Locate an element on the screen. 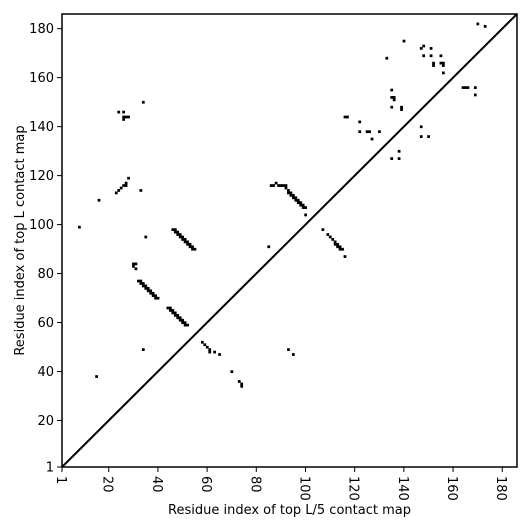 This screenshot has width=531, height=531. x-tick-label: 1 is located at coordinates (60, 480).